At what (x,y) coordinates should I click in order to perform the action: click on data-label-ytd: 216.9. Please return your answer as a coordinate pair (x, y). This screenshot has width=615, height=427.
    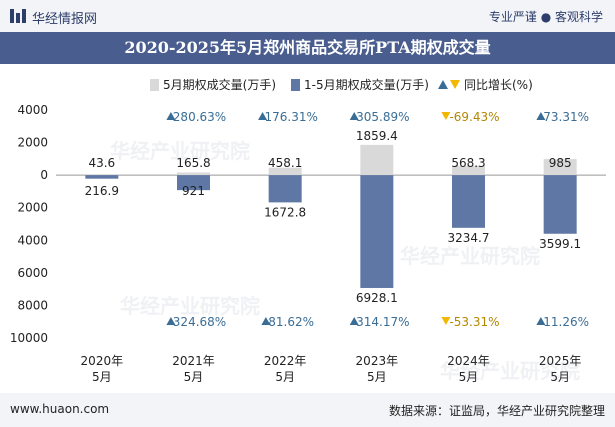
    Looking at the image, I should click on (102, 191).